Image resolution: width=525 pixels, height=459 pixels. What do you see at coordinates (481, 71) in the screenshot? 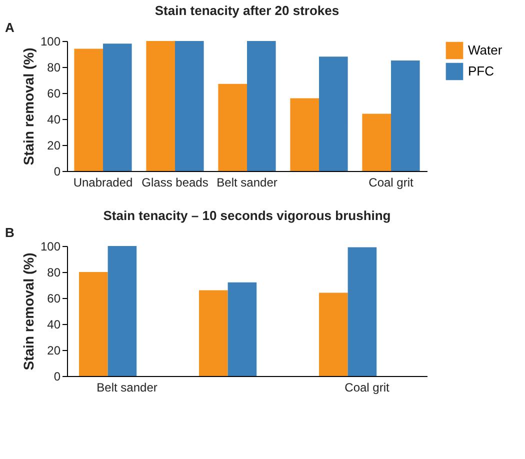
I see `legend-label: PFC` at bounding box center [481, 71].